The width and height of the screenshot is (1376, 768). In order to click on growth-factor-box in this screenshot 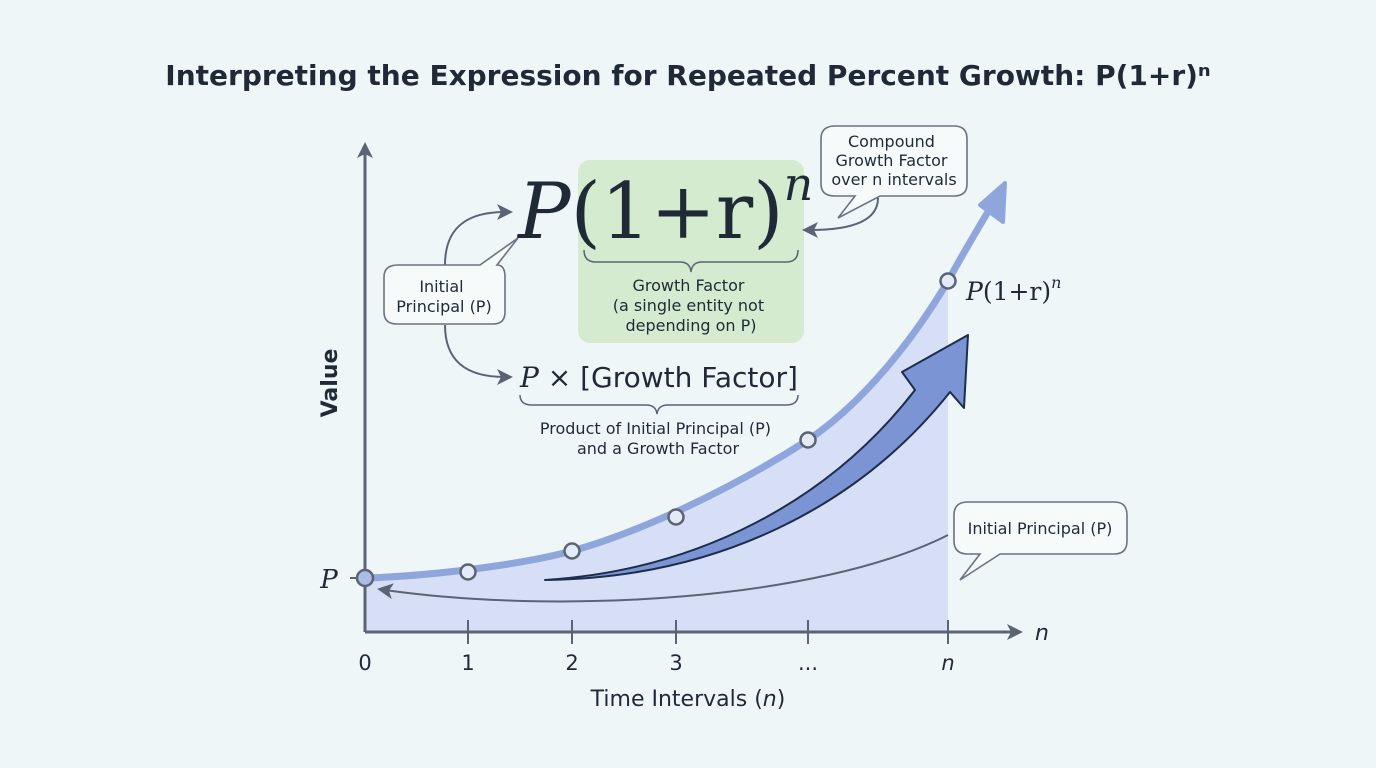, I will do `click(691, 251)`.